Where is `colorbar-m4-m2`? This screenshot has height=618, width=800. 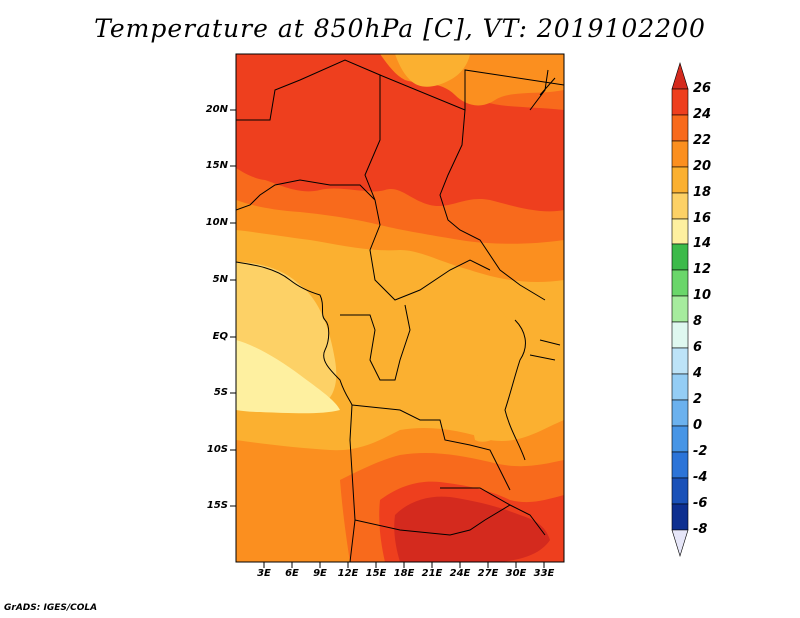 colorbar-m4-m2 is located at coordinates (680, 465).